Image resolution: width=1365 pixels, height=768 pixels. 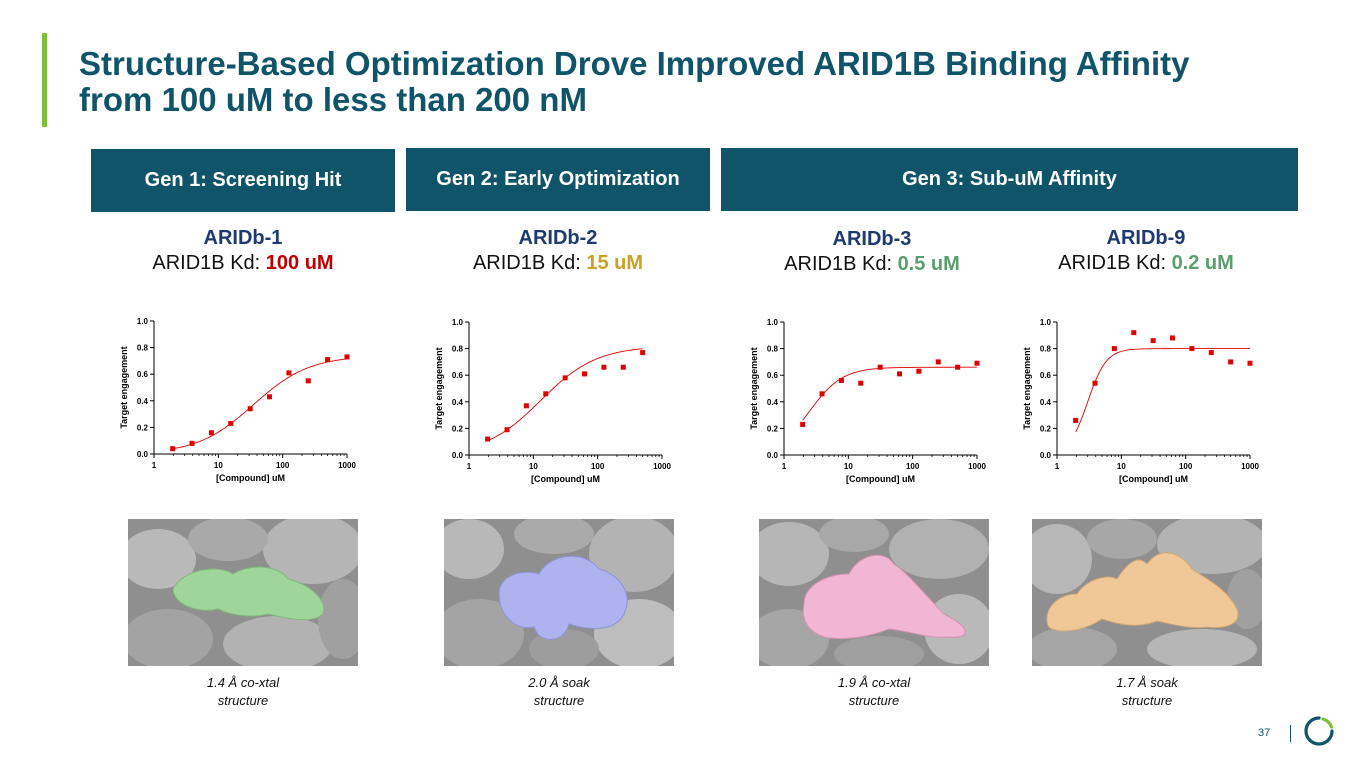 I want to click on gen2-header: Gen 2: Early Optimization, so click(x=558, y=179).